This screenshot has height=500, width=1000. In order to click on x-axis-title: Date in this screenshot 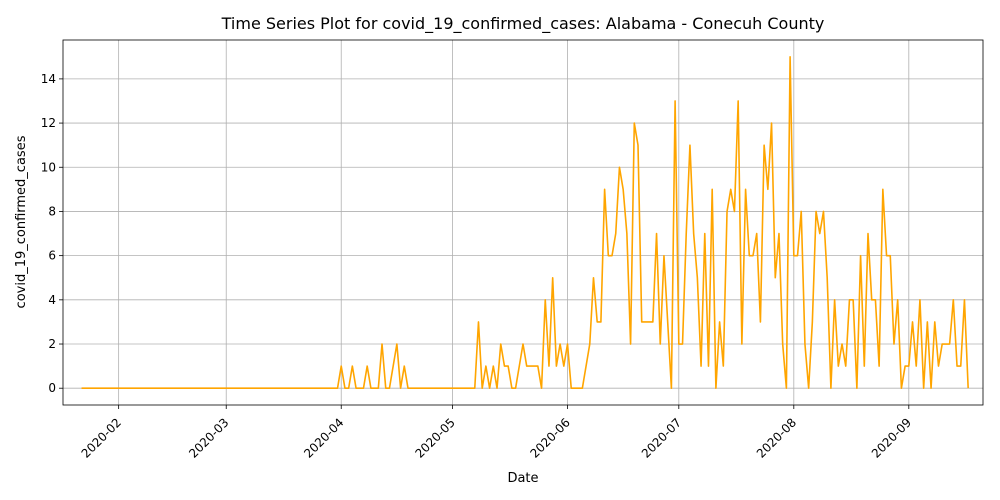, I will do `click(522, 478)`.